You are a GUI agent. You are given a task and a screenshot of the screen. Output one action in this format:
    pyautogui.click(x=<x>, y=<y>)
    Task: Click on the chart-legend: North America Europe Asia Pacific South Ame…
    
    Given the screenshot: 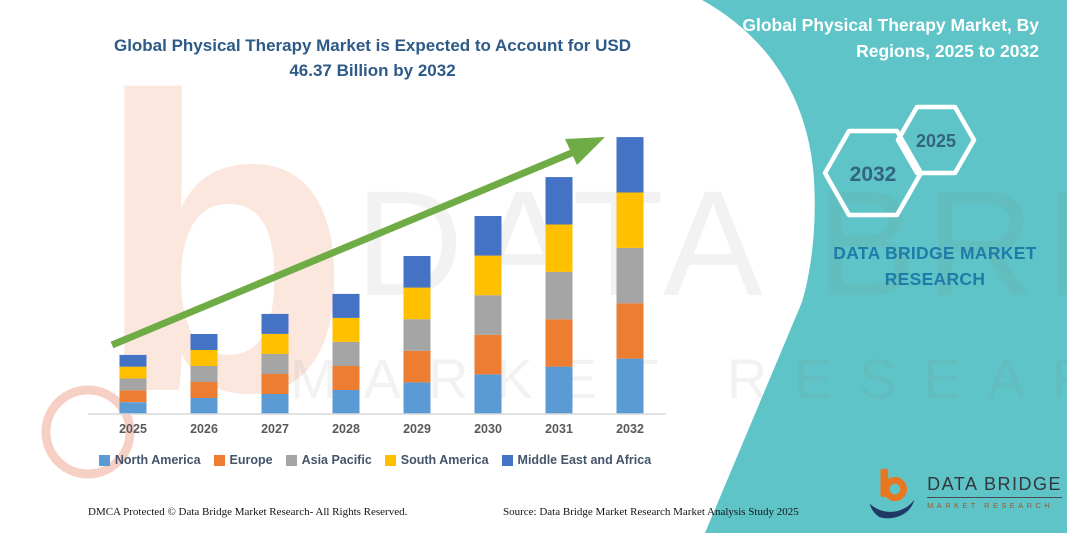 What is the action you would take?
    pyautogui.click(x=375, y=460)
    